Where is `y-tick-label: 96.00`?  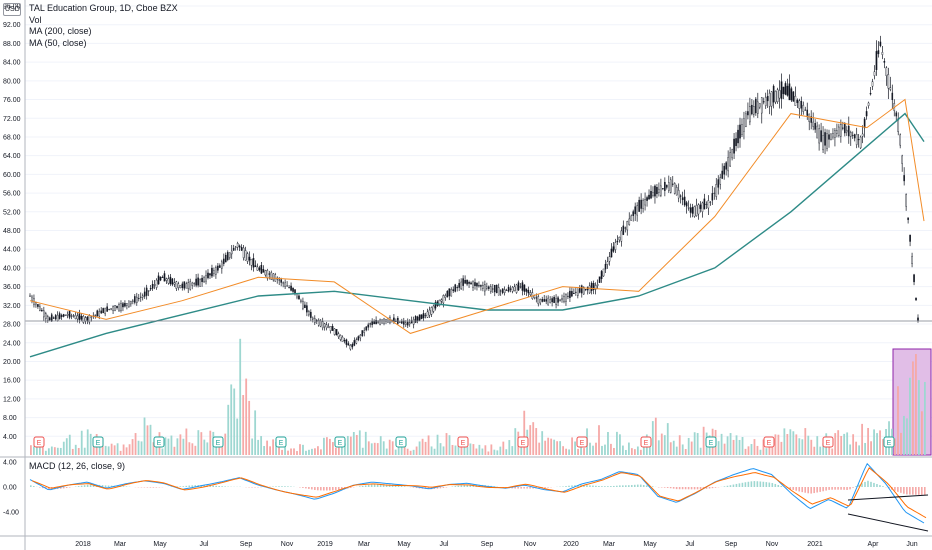 y-tick-label: 96.00 is located at coordinates (12, 7).